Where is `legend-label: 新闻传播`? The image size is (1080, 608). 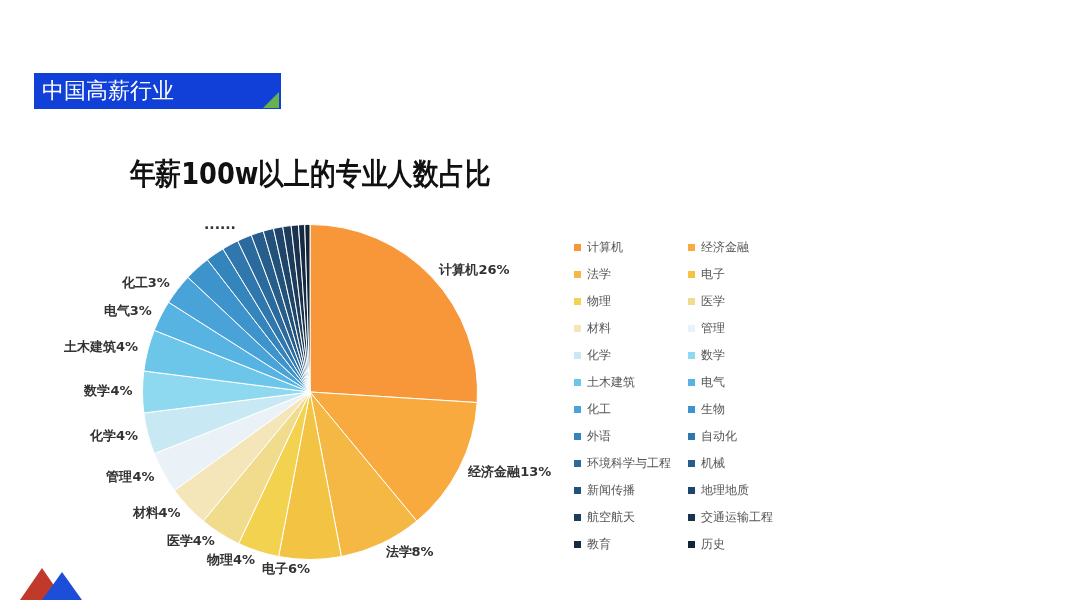 legend-label: 新闻传播 is located at coordinates (611, 490).